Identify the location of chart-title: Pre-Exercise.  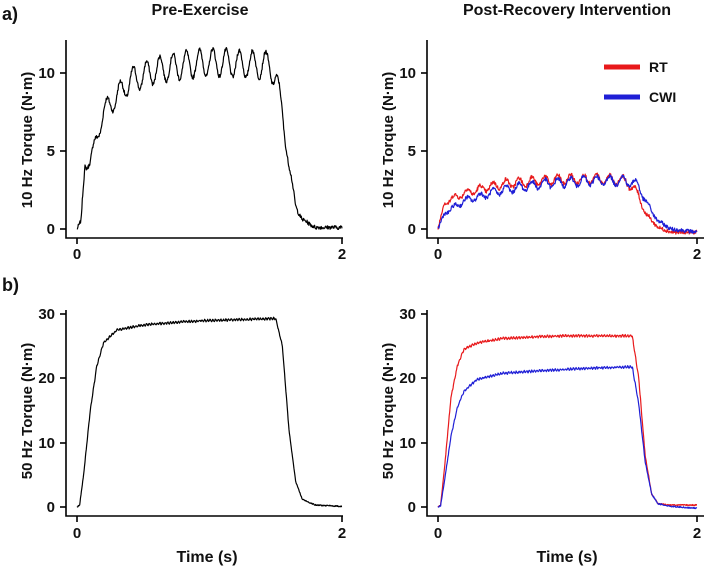
(200, 10).